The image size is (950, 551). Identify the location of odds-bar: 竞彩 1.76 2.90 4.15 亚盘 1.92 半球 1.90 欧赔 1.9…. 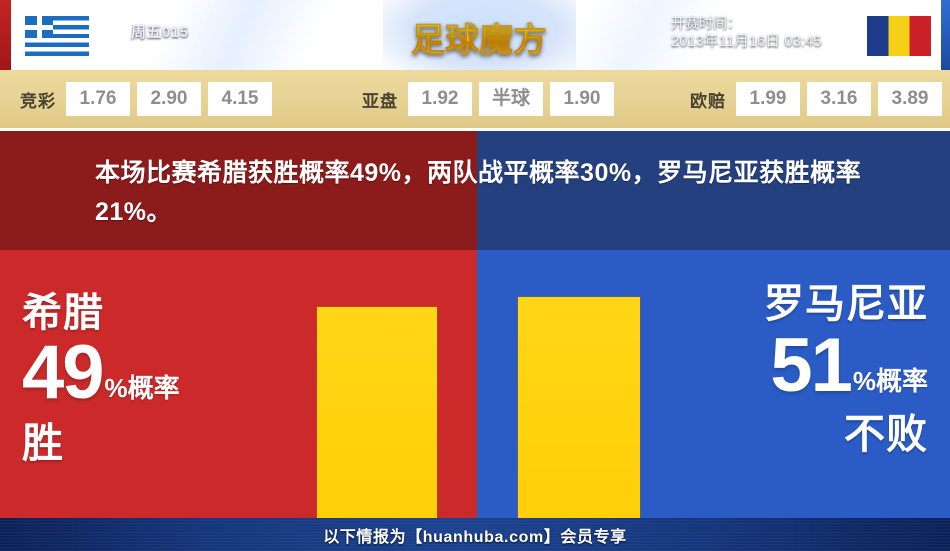
(475, 99).